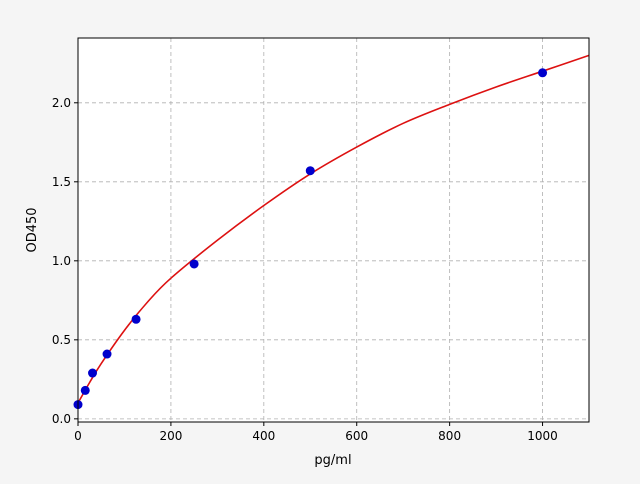  I want to click on x-axis: 0 200 400 600 800 1000, so click(316, 432).